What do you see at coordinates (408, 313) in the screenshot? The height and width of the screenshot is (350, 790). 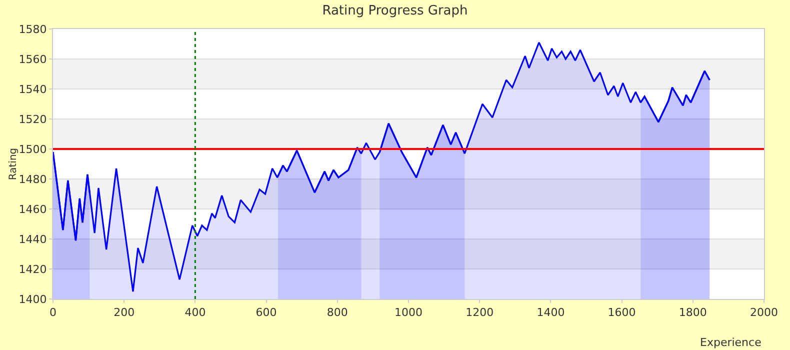 I see `x-tick-label: 1000` at bounding box center [408, 313].